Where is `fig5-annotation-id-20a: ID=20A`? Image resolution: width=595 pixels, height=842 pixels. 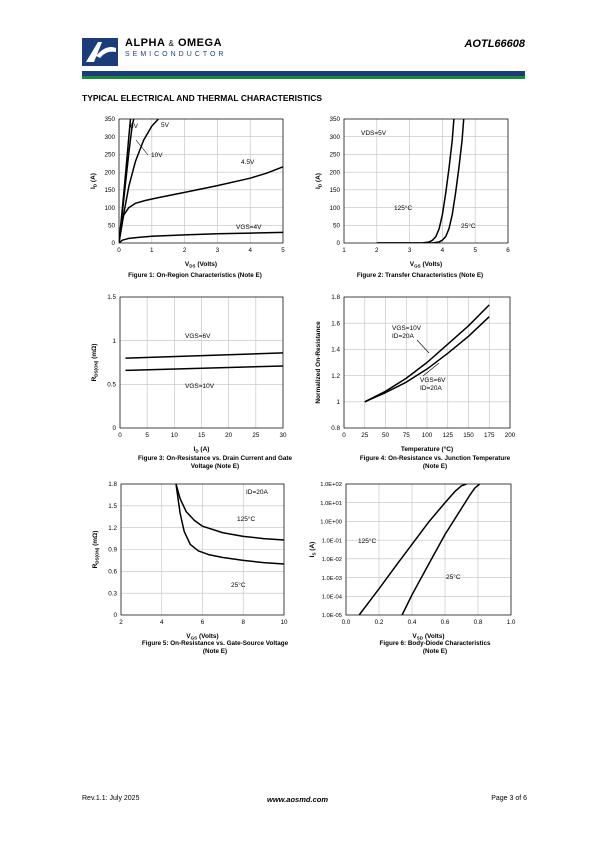 fig5-annotation-id-20a: ID=20A is located at coordinates (257, 492).